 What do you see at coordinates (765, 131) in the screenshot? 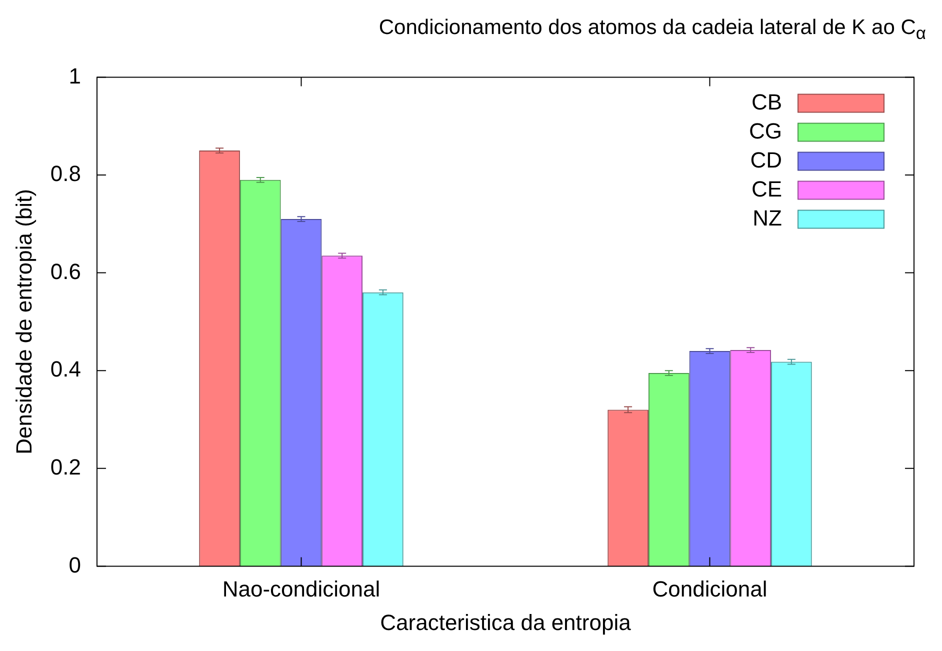
I see `legend-label: CG` at bounding box center [765, 131].